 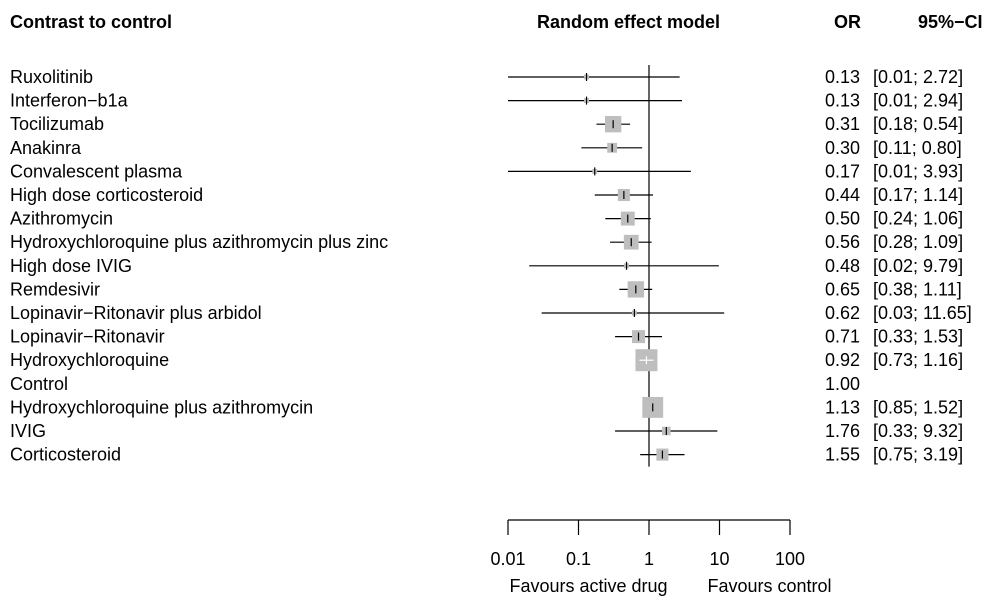 I want to click on row-label: Ruxolitinib, so click(x=51, y=77).